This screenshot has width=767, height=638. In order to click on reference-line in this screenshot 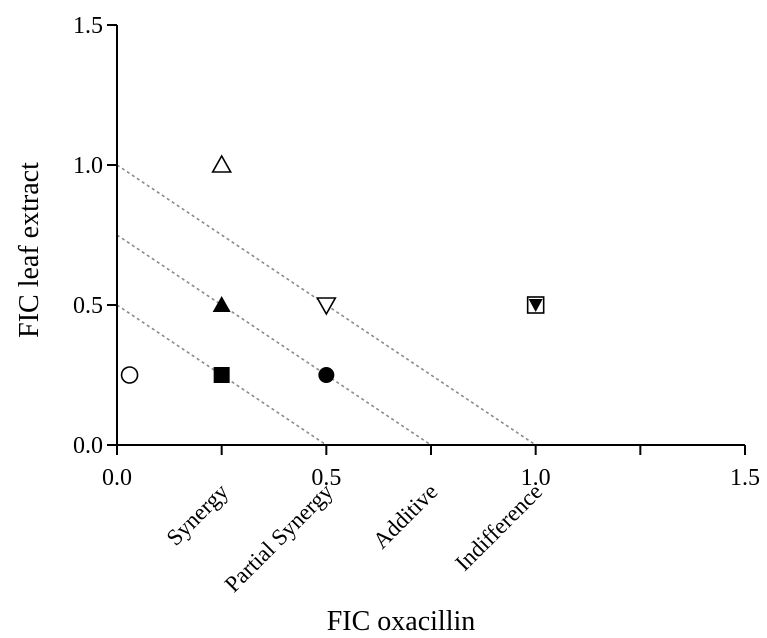, I will do `click(274, 340)`.